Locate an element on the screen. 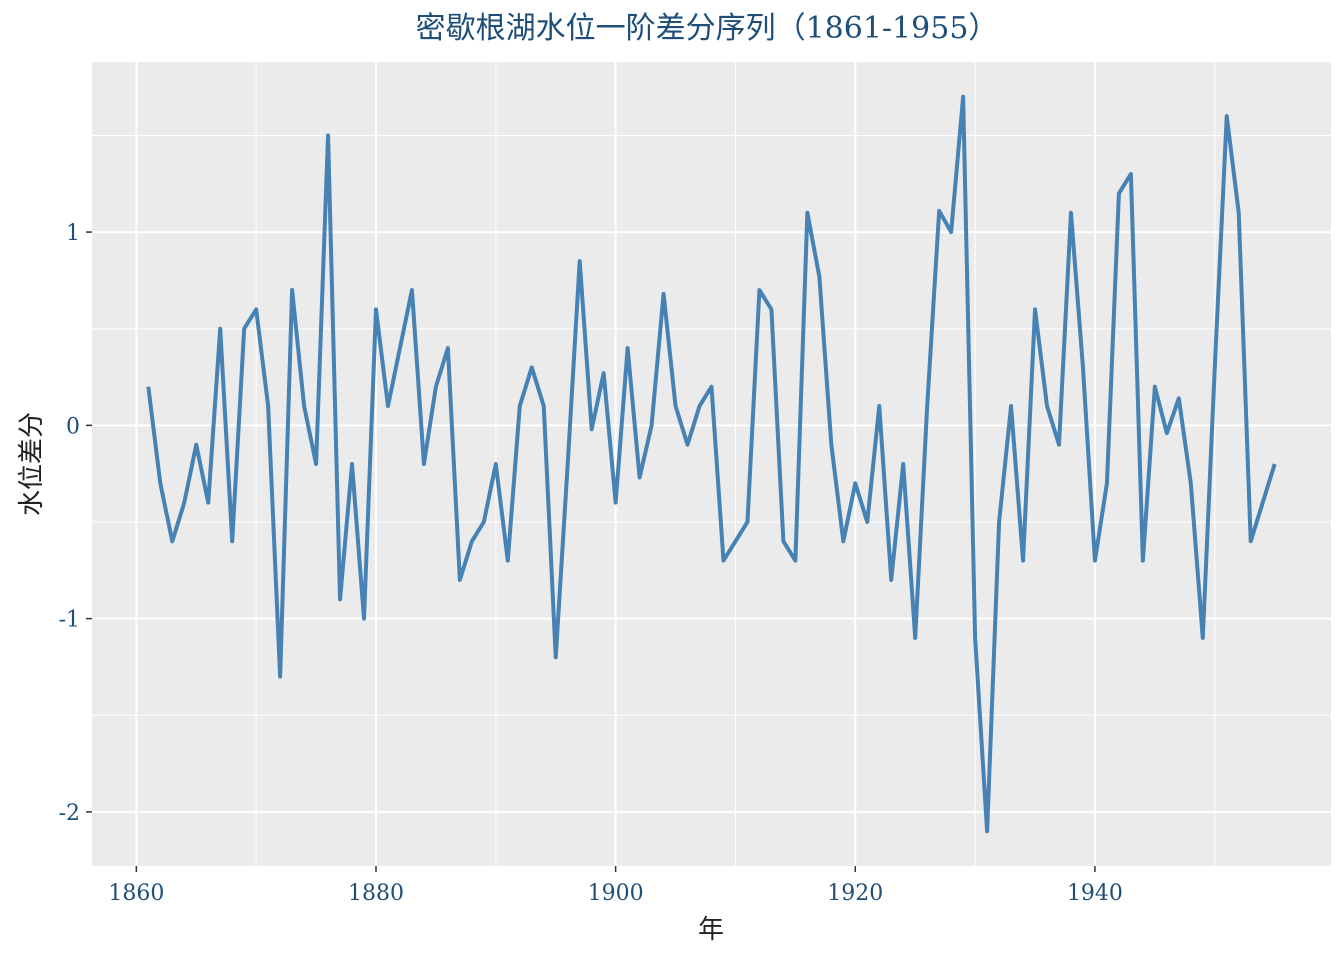  x-axis-title: 年 is located at coordinates (711, 930).